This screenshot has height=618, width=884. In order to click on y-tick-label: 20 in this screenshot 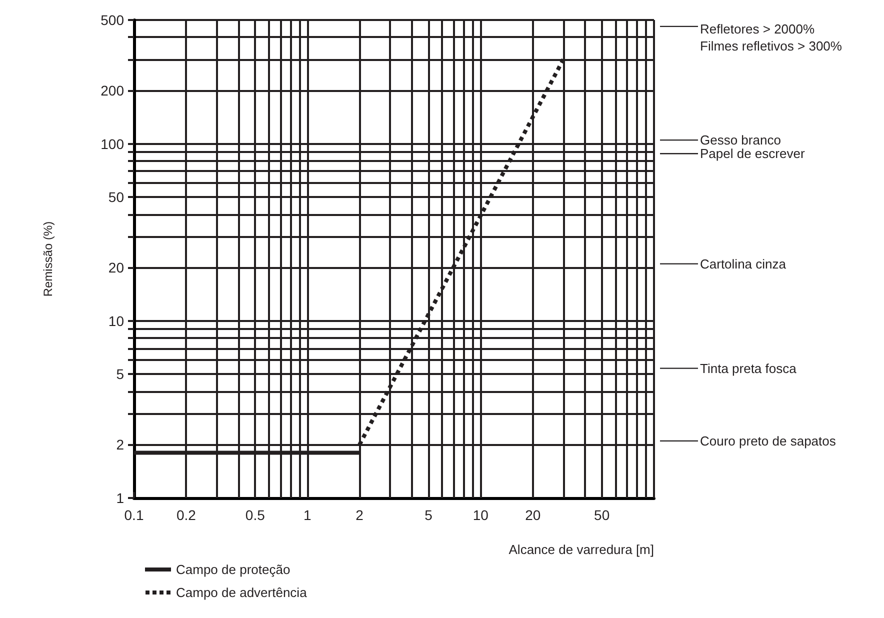, I will do `click(116, 268)`.